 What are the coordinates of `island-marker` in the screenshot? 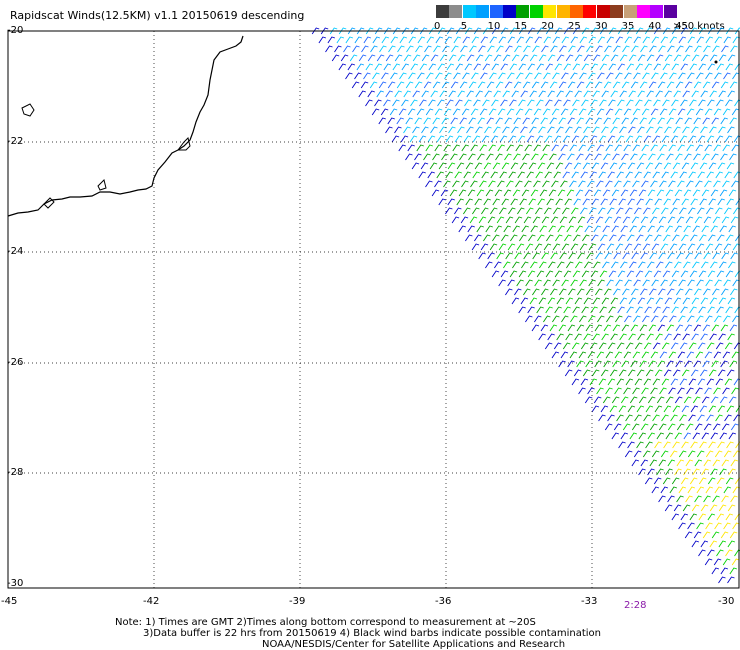 It's located at (716, 62).